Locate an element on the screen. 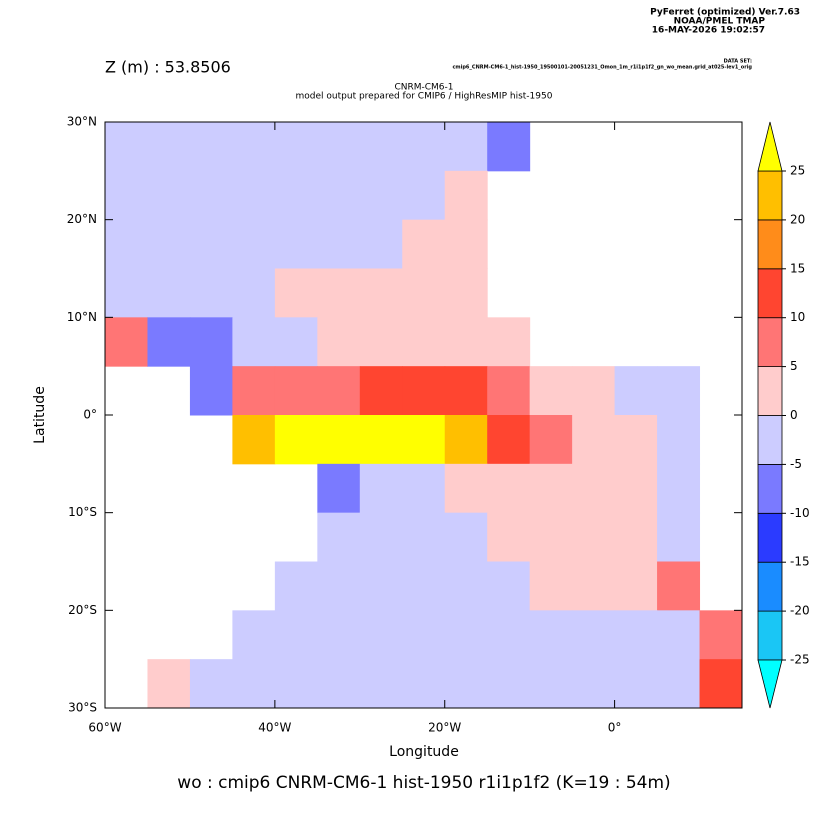 Image resolution: width=832 pixels, height=832 pixels. software-label: PyFerret (optimized) Ver.7.63 is located at coordinates (725, 13).